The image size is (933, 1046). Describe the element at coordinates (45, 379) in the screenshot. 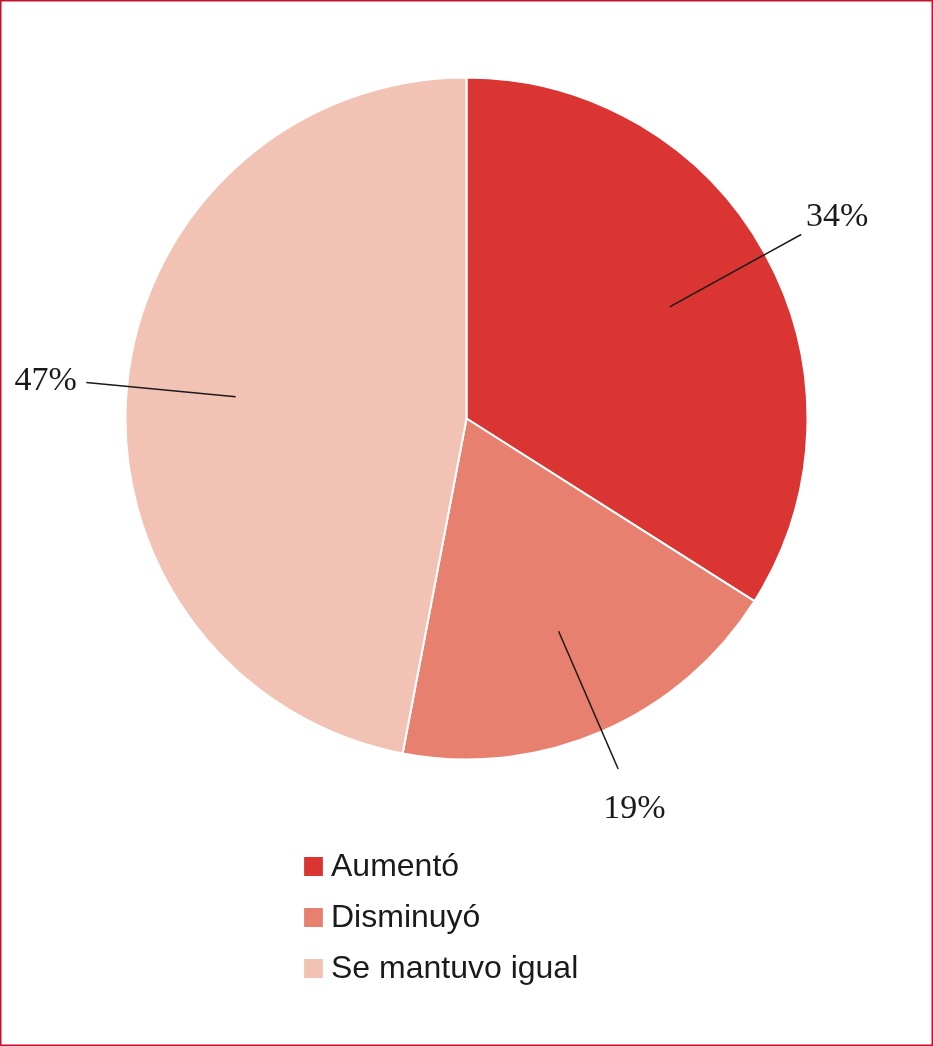

I see `data-label: 47%` at that location.